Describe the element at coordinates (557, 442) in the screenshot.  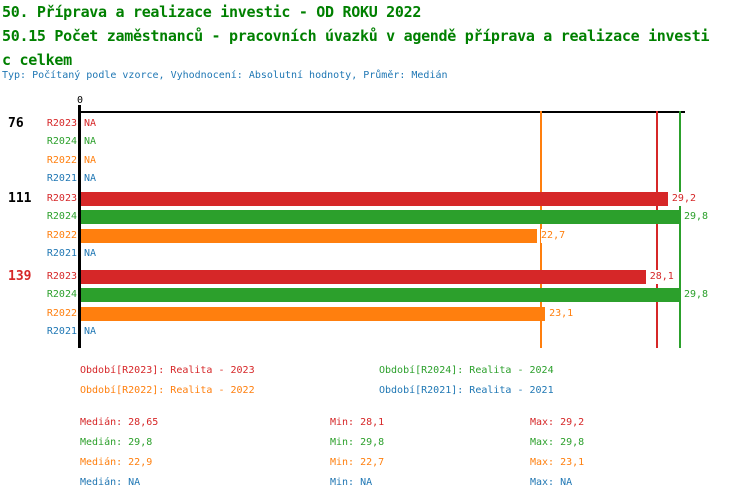
I see `stat-max-r2024: Max: 29,8` at that location.